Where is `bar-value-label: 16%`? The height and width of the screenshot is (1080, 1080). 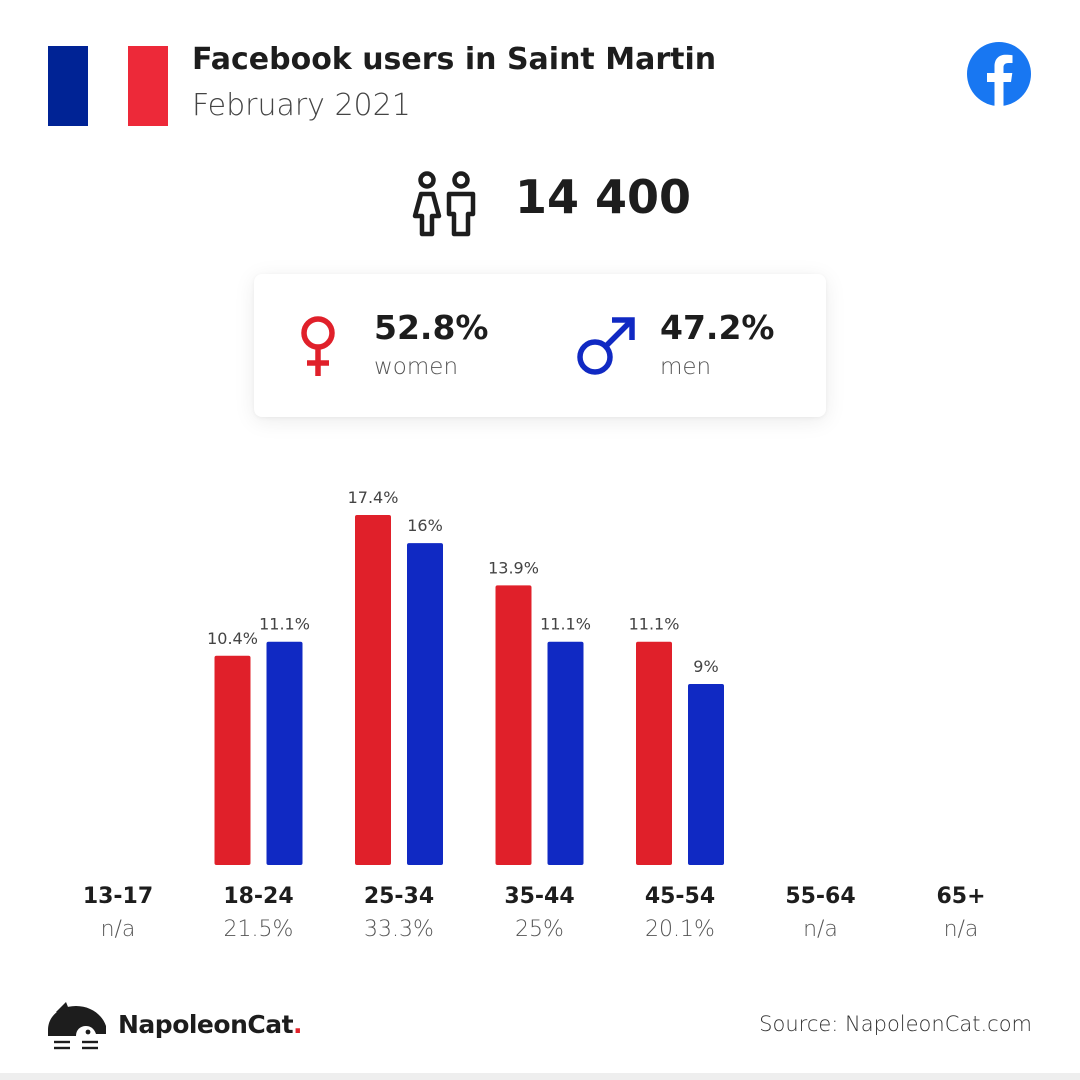 bar-value-label: 16% is located at coordinates (425, 525).